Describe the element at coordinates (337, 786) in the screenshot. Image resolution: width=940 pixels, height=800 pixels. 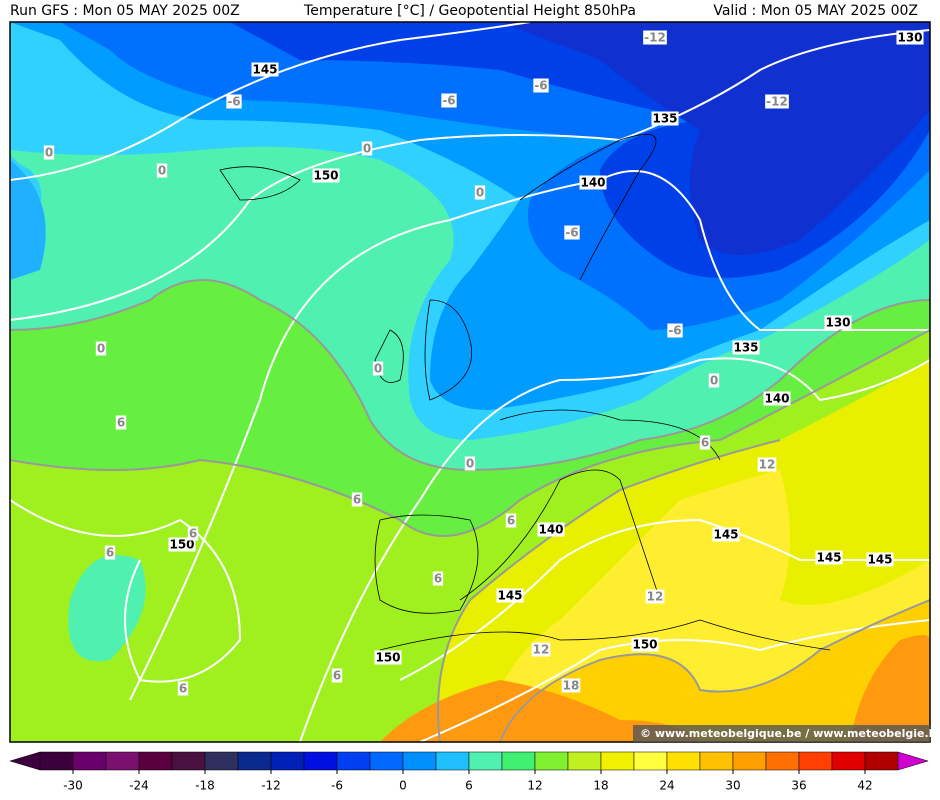
I see `colorbar-tick-label: -6` at that location.